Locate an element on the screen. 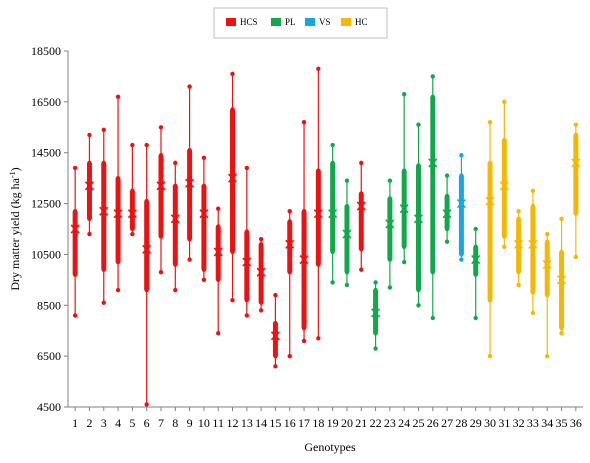 The height and width of the screenshot is (463, 590). x-tick-label: 21 is located at coordinates (361, 423).